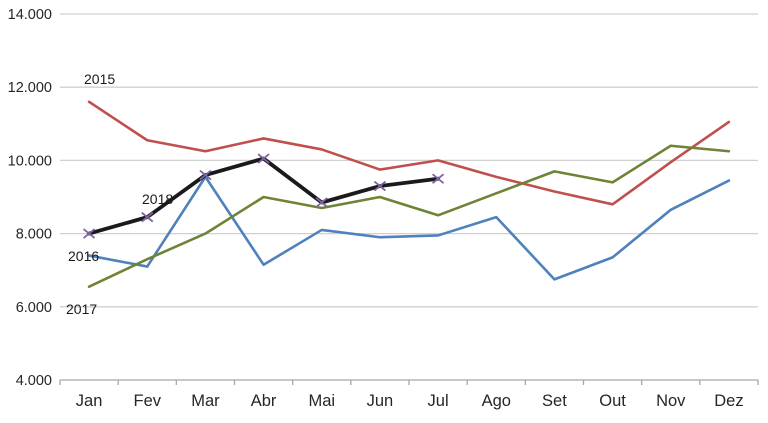 The width and height of the screenshot is (768, 423). Describe the element at coordinates (34, 235) in the screenshot. I see `y-axis-tick-label: 8.000` at that location.